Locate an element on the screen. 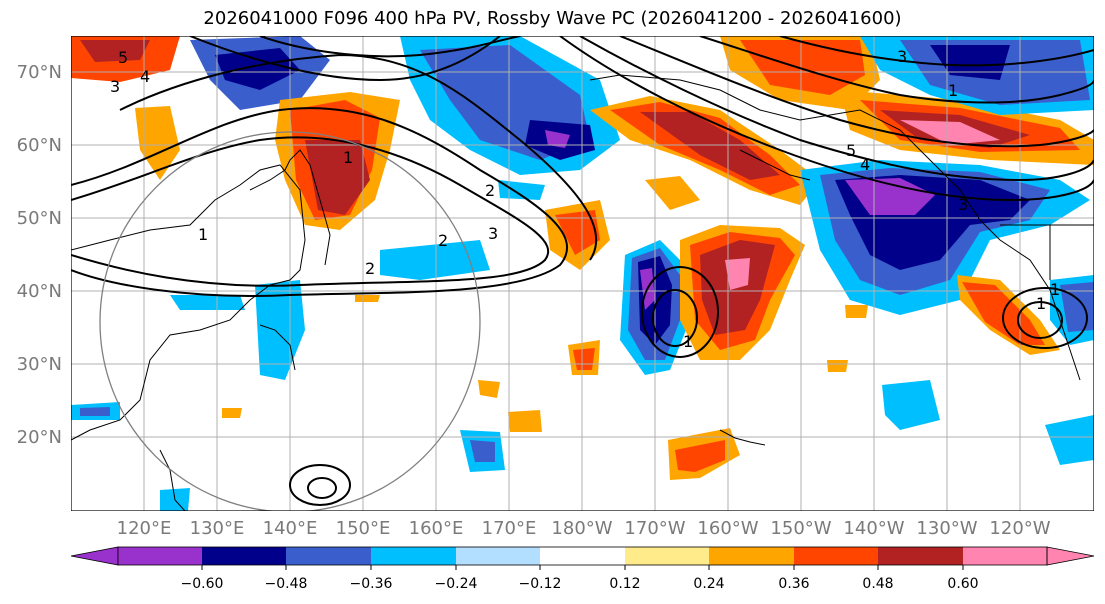  colorbar-tick-label: −0.24 is located at coordinates (456, 584).